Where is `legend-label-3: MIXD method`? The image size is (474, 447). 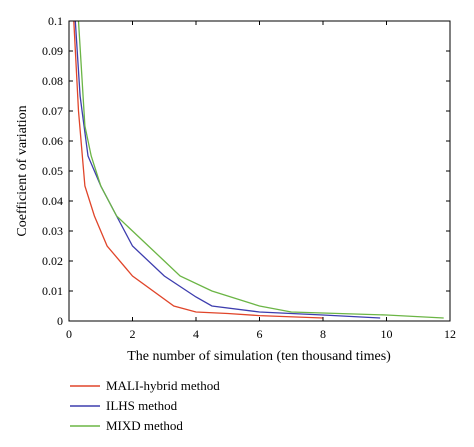
legend-label-3: MIXD method is located at coordinates (144, 425).